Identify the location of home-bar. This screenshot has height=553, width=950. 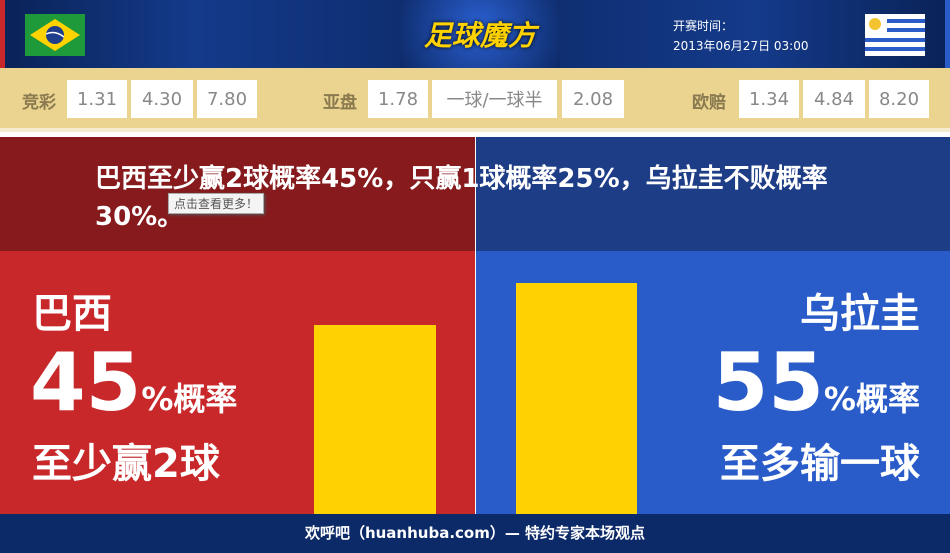
(375, 419).